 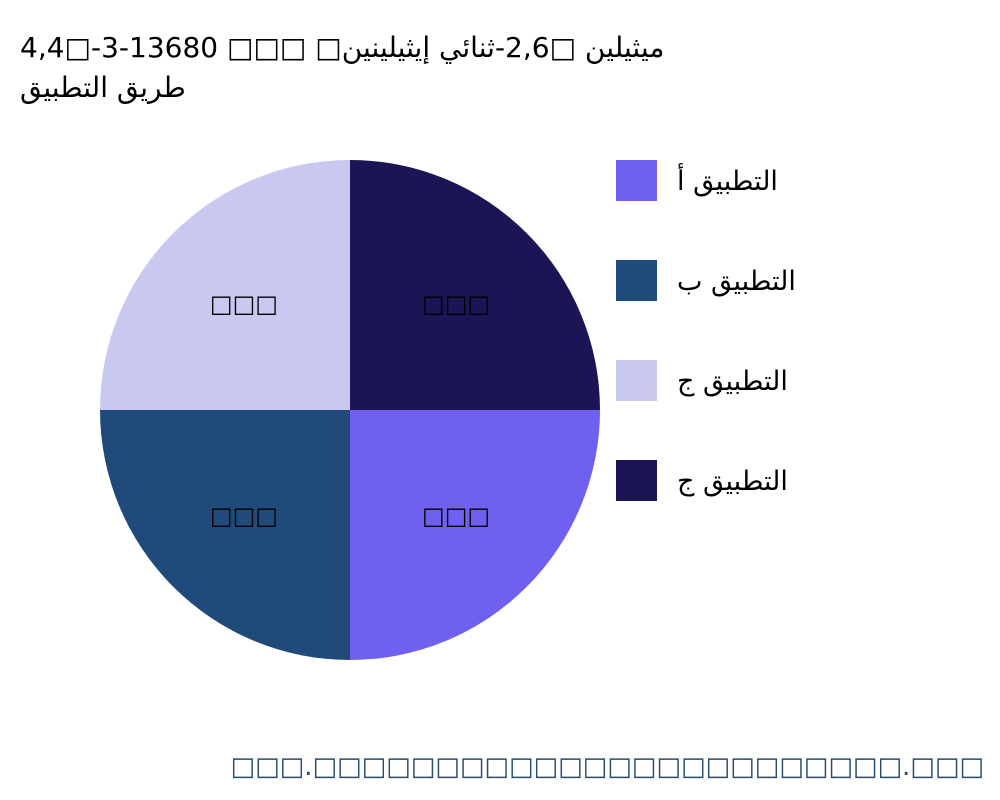 What do you see at coordinates (103, 87) in the screenshot?
I see `title-line-2: طريق التطبيق` at bounding box center [103, 87].